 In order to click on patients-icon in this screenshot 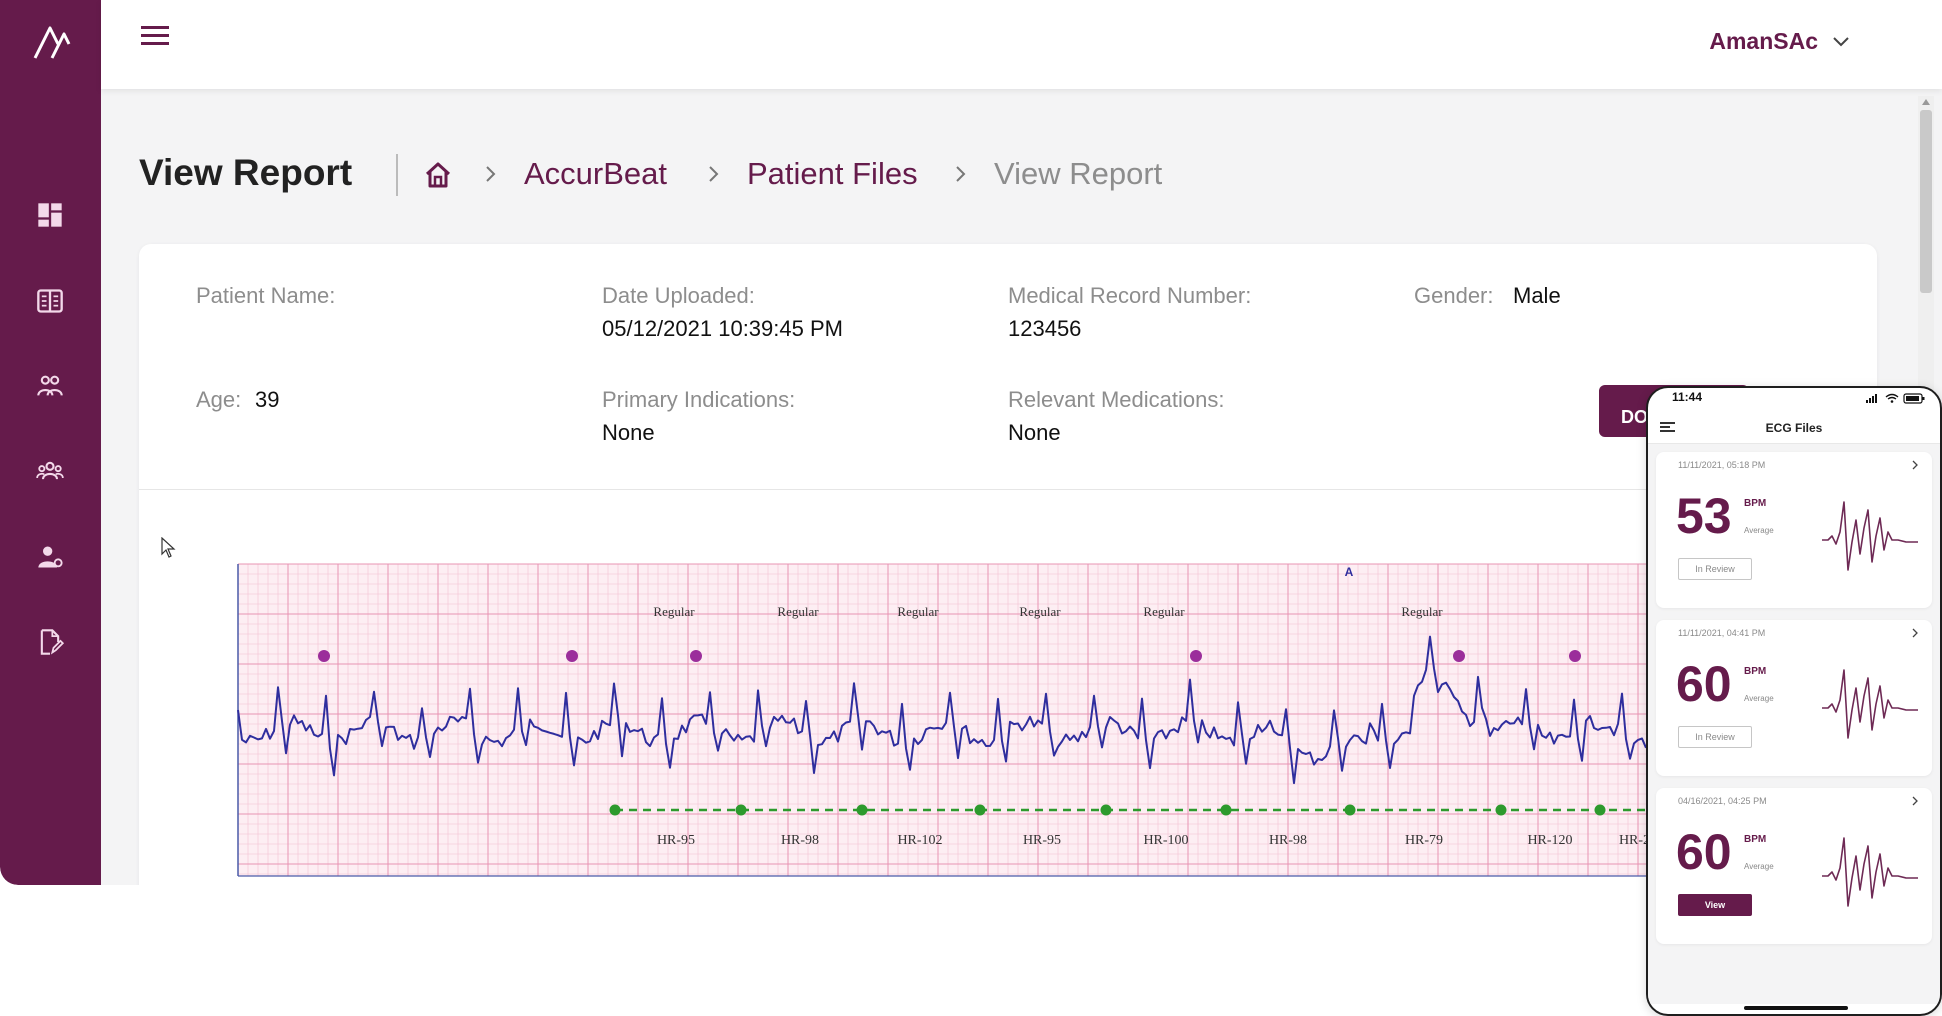, I will do `click(50, 386)`.